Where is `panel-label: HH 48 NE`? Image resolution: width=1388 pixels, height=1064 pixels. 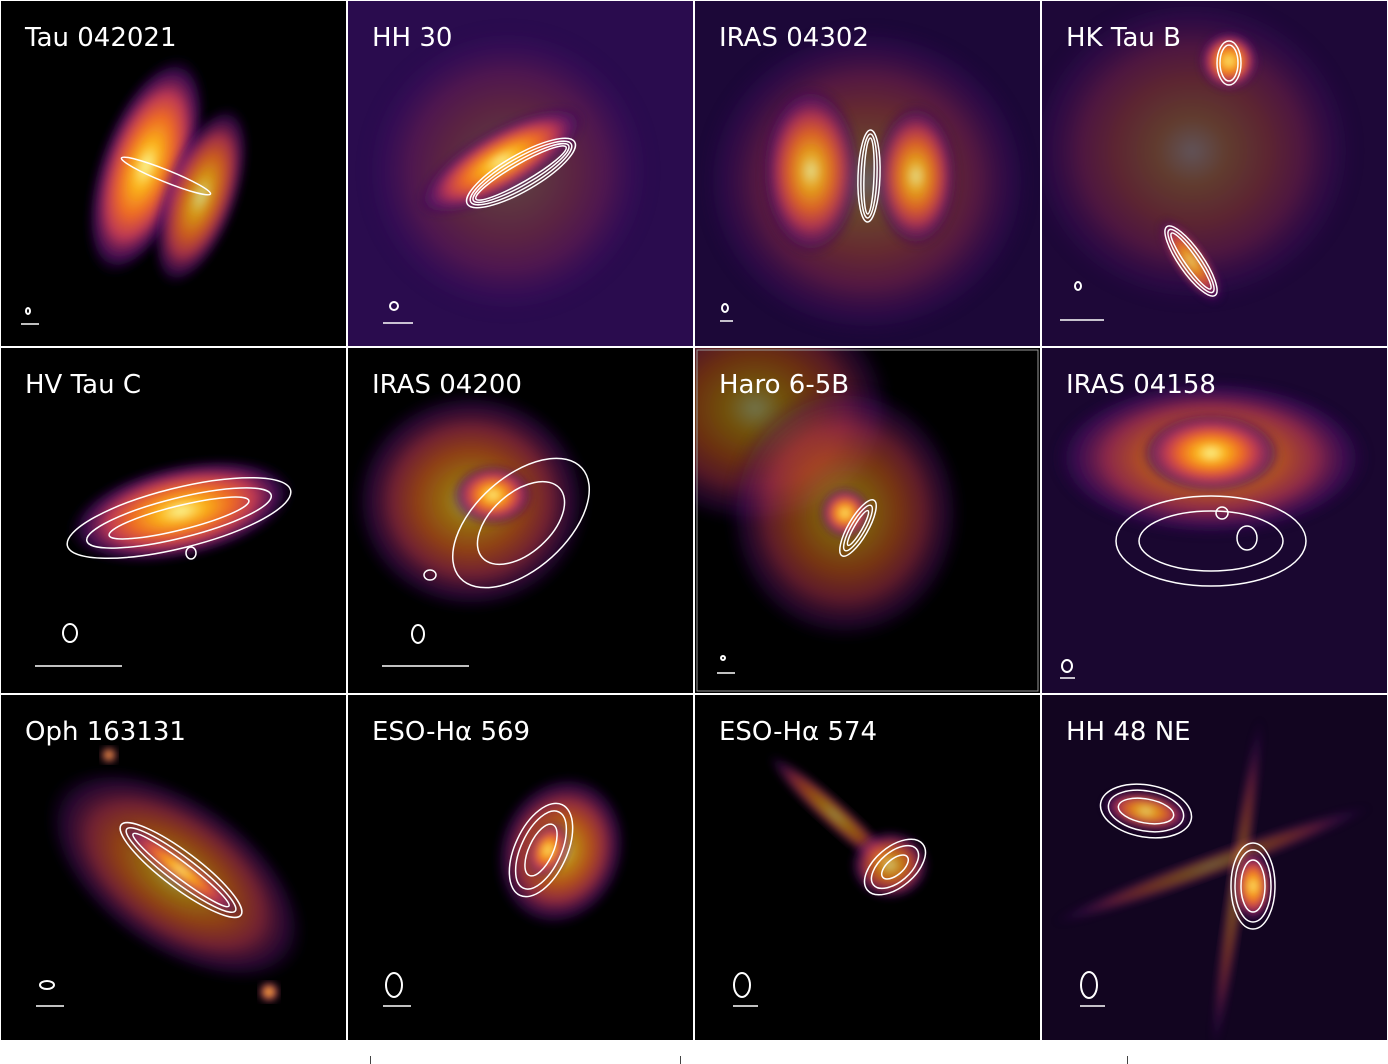
panel-label: HH 48 NE is located at coordinates (1128, 732).